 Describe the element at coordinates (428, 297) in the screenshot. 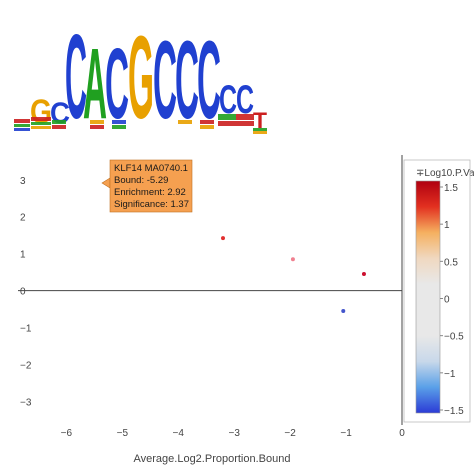

I see `colorbar-gradient` at that location.